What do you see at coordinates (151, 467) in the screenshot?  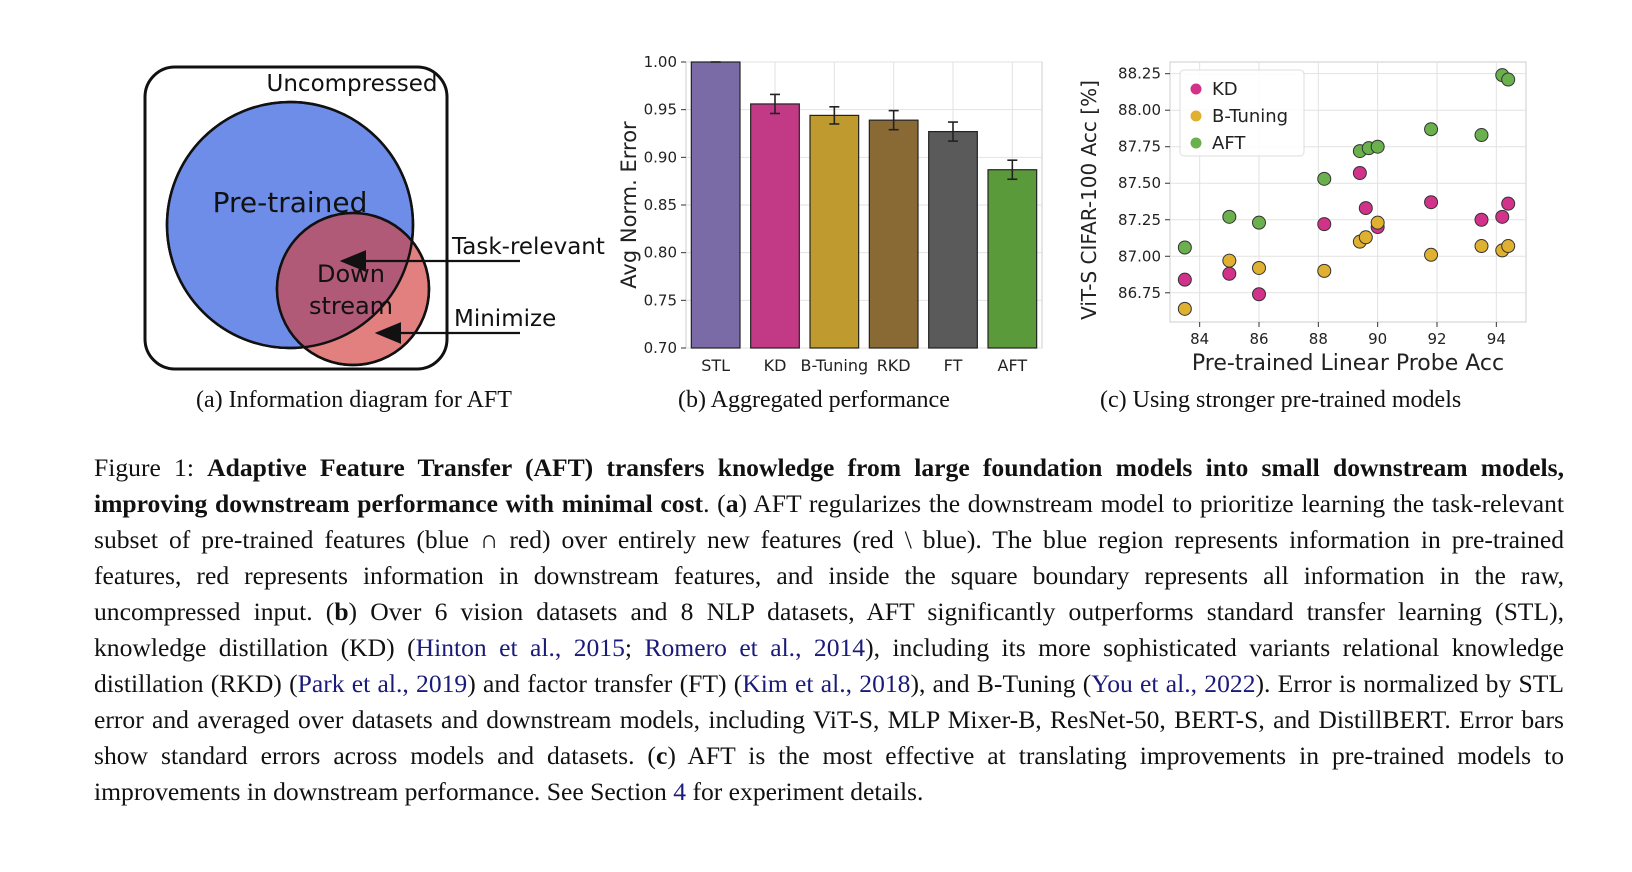 I see `caption-prefix: Figure 1:` at bounding box center [151, 467].